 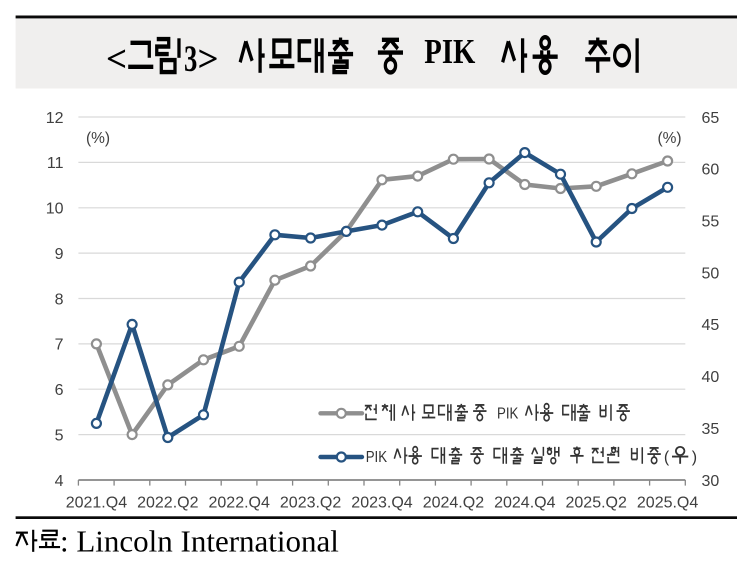 What do you see at coordinates (59, 435) in the screenshot?
I see `svg-text: 5` at bounding box center [59, 435].